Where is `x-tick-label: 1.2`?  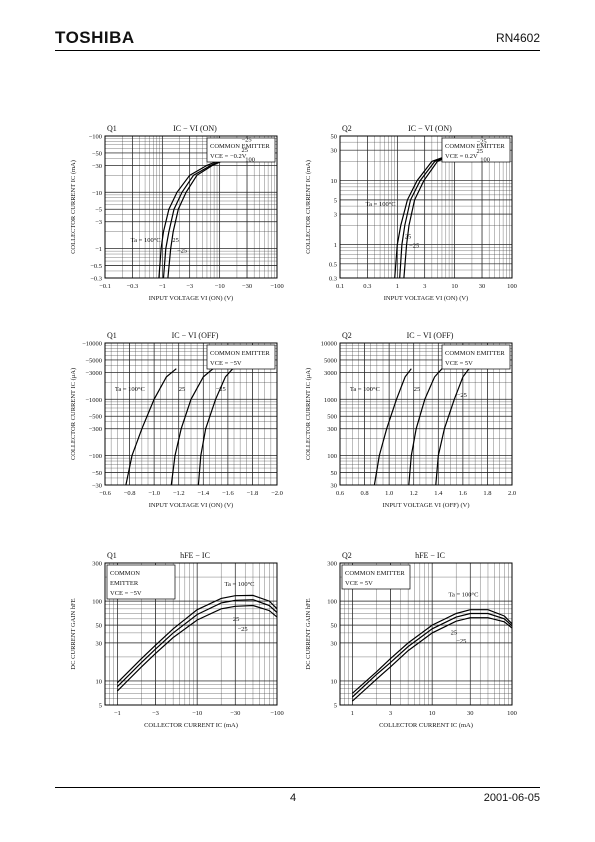
x-tick-label: 1.2 is located at coordinates (414, 493).